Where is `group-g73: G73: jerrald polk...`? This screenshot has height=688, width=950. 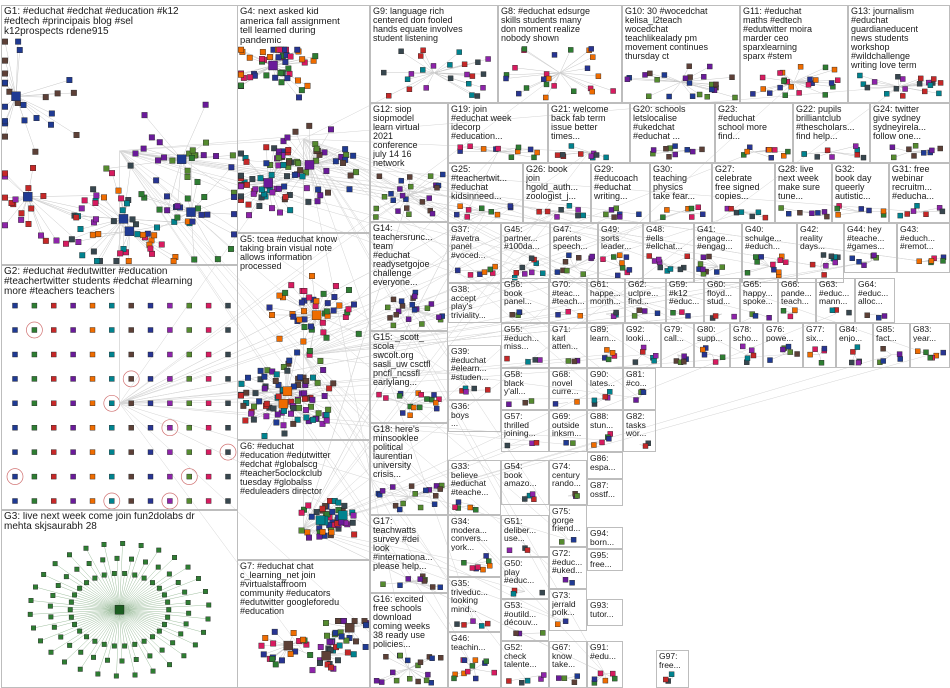
group-g73: G73: jerrald polk... is located at coordinates (568, 610).